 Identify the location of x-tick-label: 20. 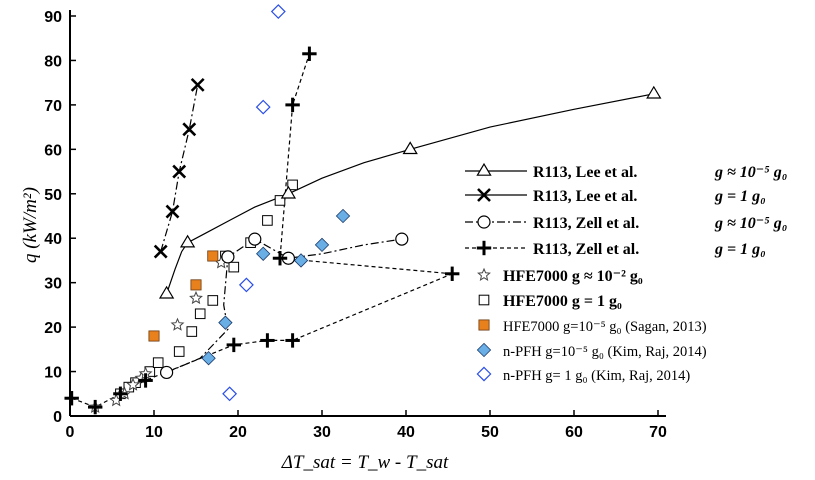
(238, 432).